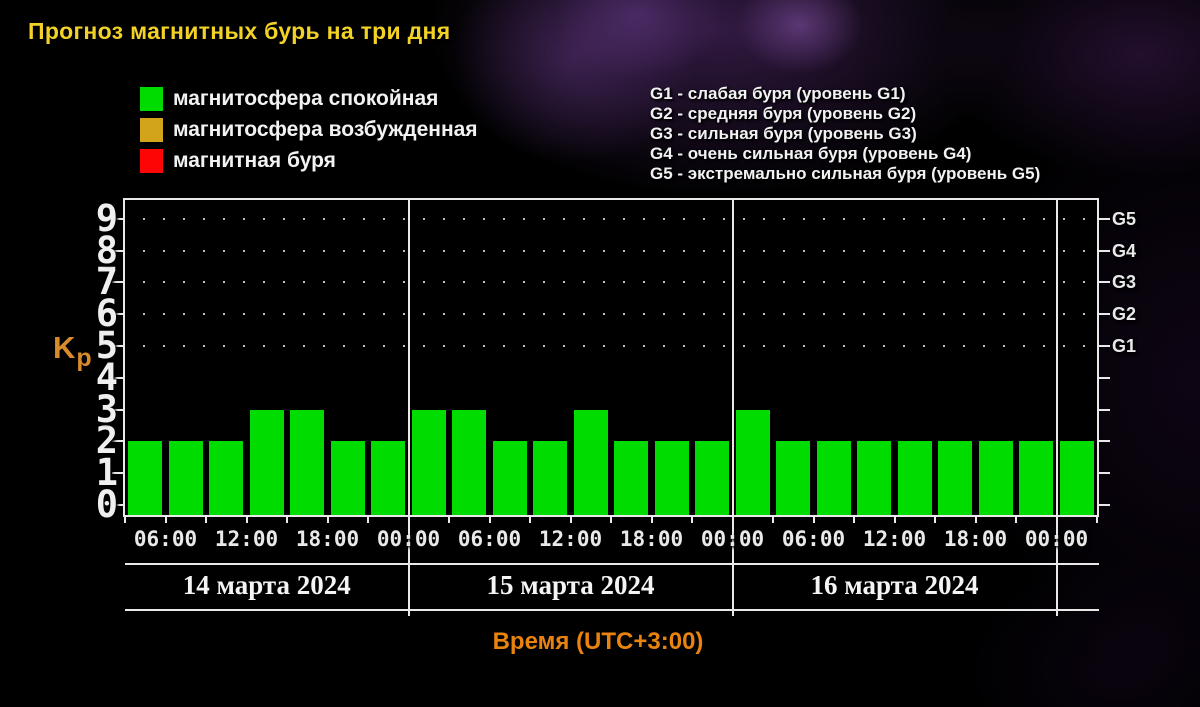 The image size is (1200, 707). I want to click on date-label-day-2: 15 марта 2024, so click(570, 585).